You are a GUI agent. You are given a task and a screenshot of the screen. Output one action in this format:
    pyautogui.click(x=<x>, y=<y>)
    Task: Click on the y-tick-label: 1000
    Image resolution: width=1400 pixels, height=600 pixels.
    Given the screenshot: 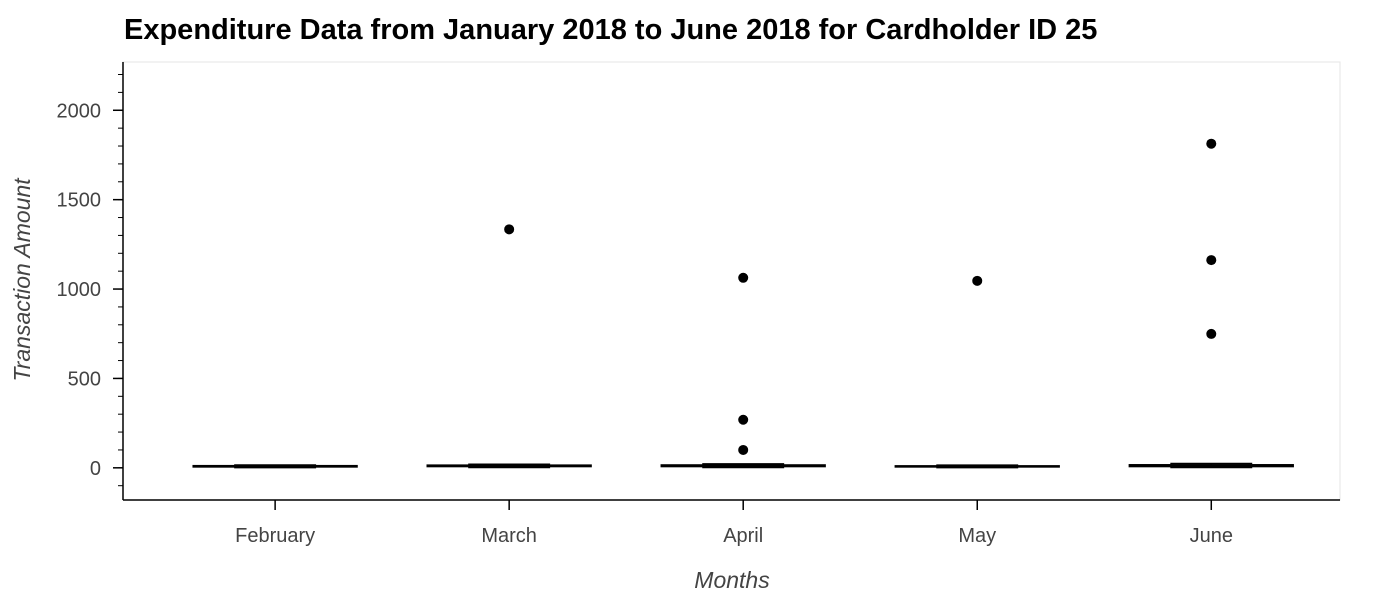 What is the action you would take?
    pyautogui.click(x=79, y=290)
    